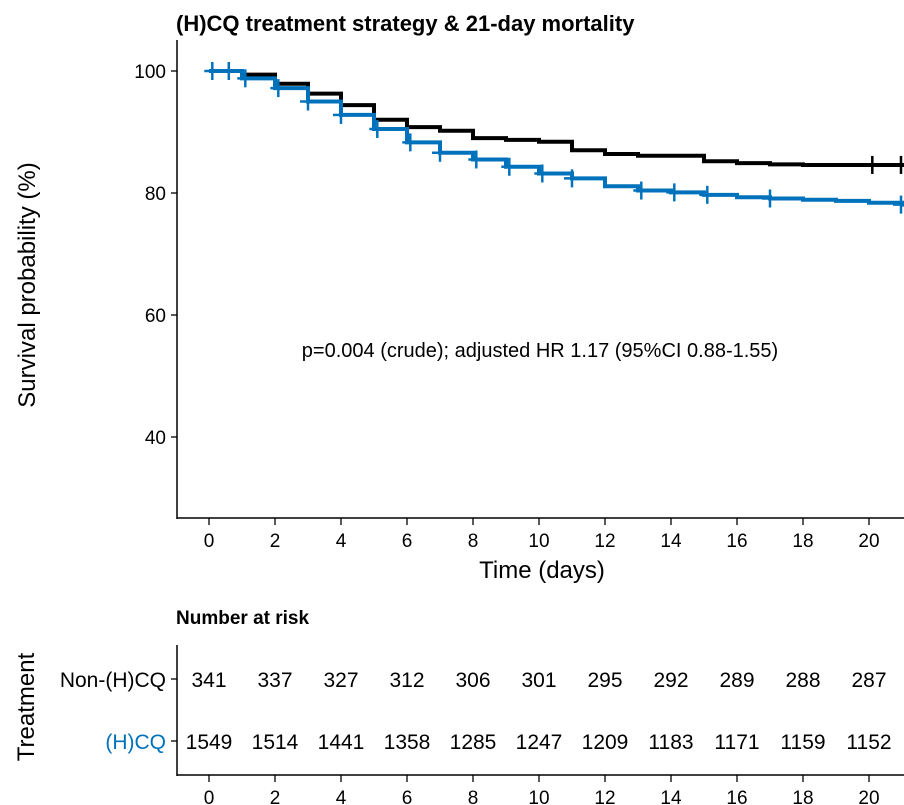 Image resolution: width=904 pixels, height=805 pixels. Describe the element at coordinates (604, 541) in the screenshot. I see `x-tick-label: 12` at that location.